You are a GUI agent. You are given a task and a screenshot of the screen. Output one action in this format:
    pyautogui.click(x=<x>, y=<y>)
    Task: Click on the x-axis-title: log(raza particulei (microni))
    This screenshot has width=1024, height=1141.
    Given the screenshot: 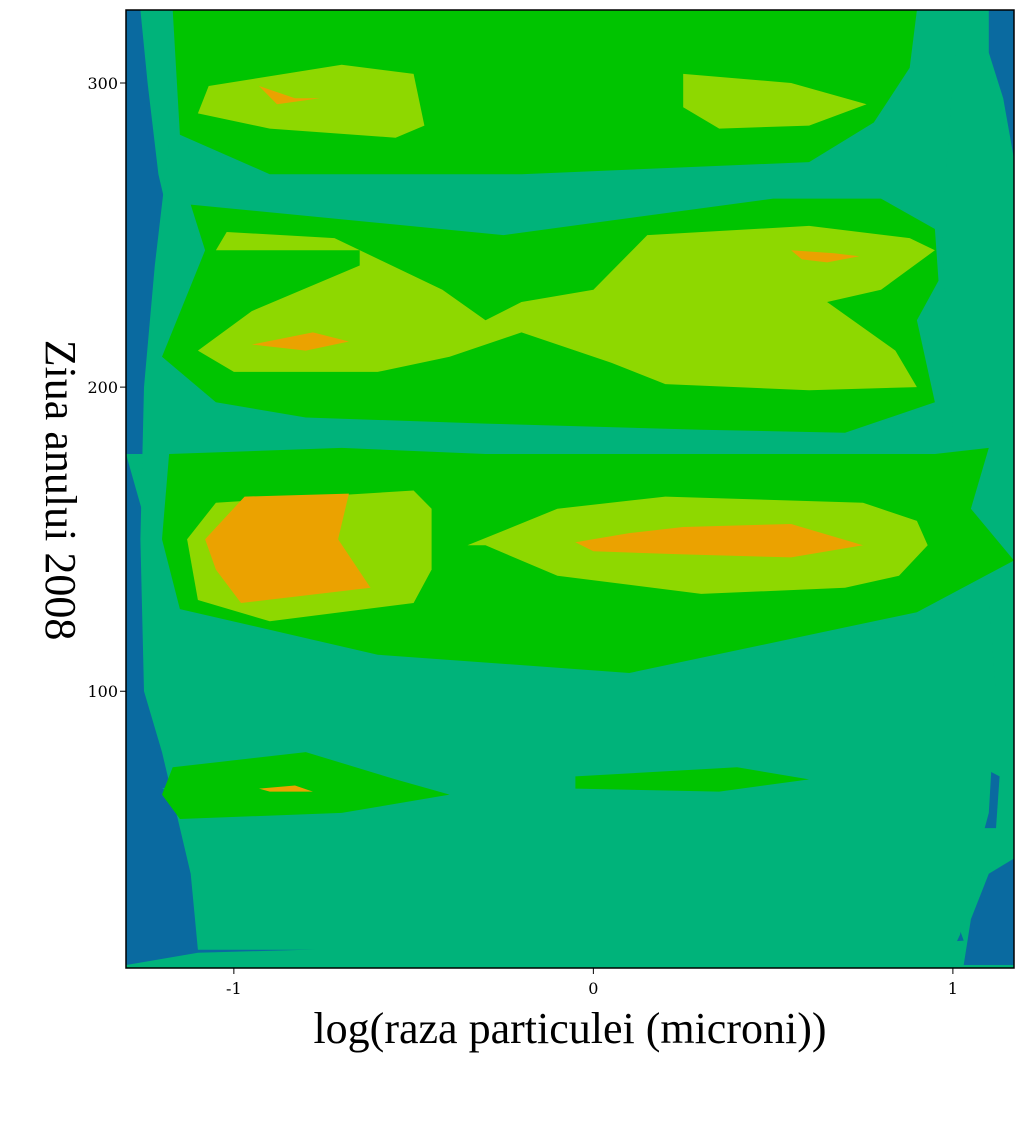 What is the action you would take?
    pyautogui.click(x=569, y=1028)
    